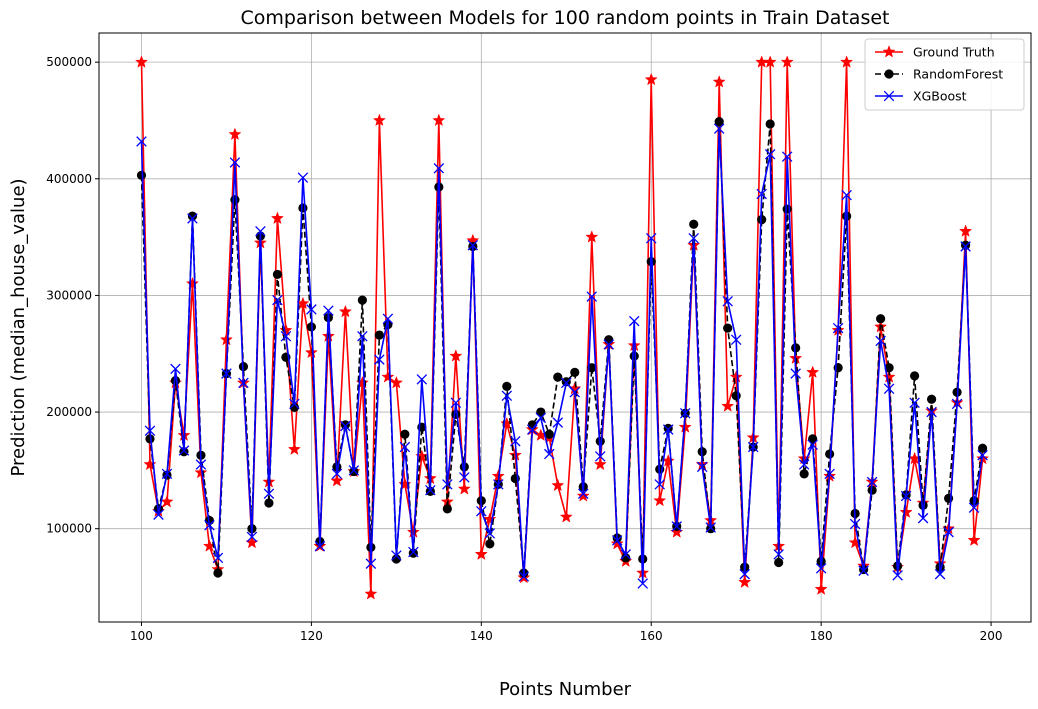 Image resolution: width=1038 pixels, height=709 pixels. Describe the element at coordinates (565, 689) in the screenshot. I see `x-axis-label: Points Number` at that location.